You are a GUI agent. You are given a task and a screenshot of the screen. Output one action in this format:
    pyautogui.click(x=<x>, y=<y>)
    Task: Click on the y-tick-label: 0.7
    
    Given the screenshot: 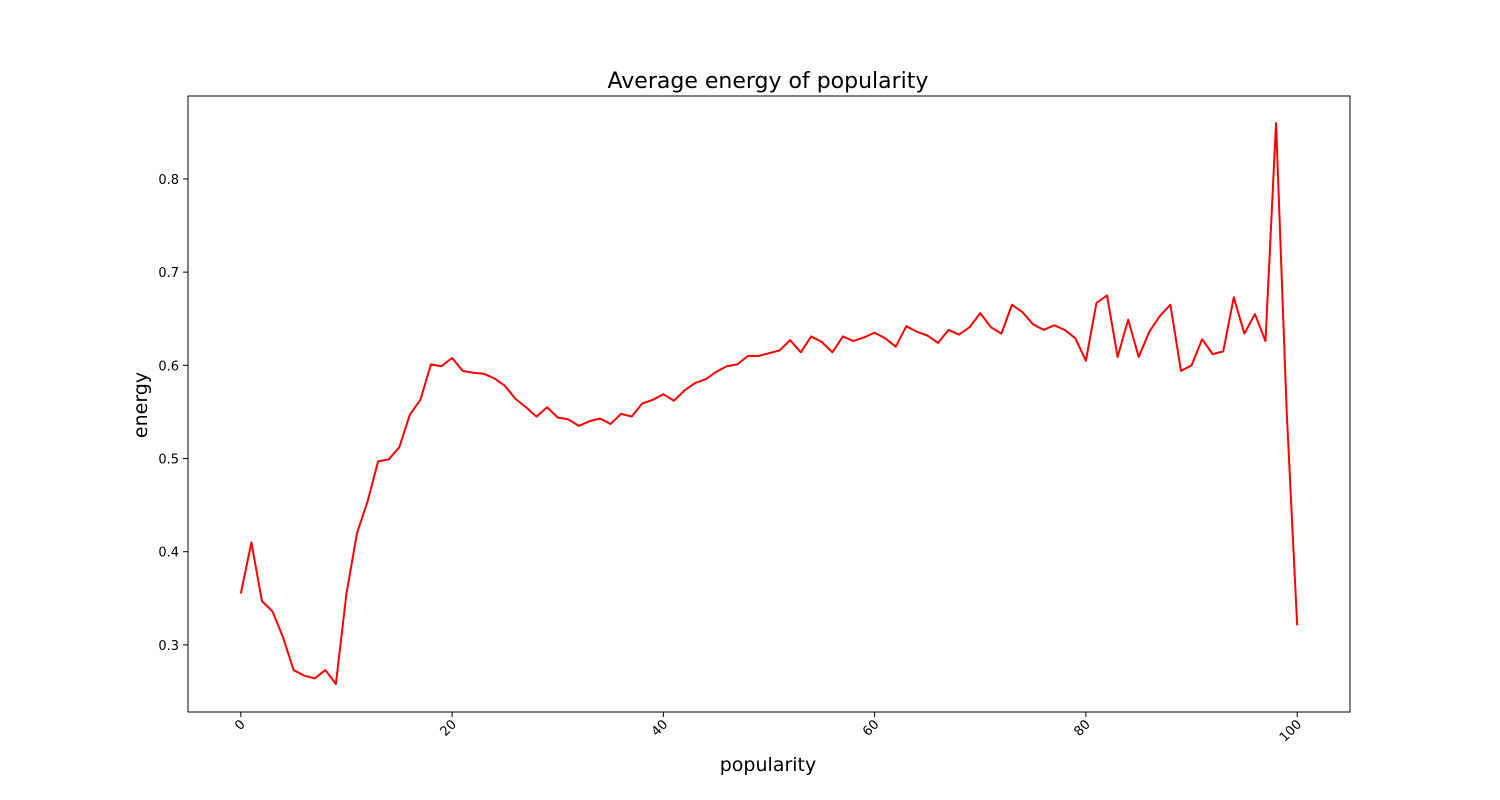 What is the action you would take?
    pyautogui.click(x=168, y=273)
    